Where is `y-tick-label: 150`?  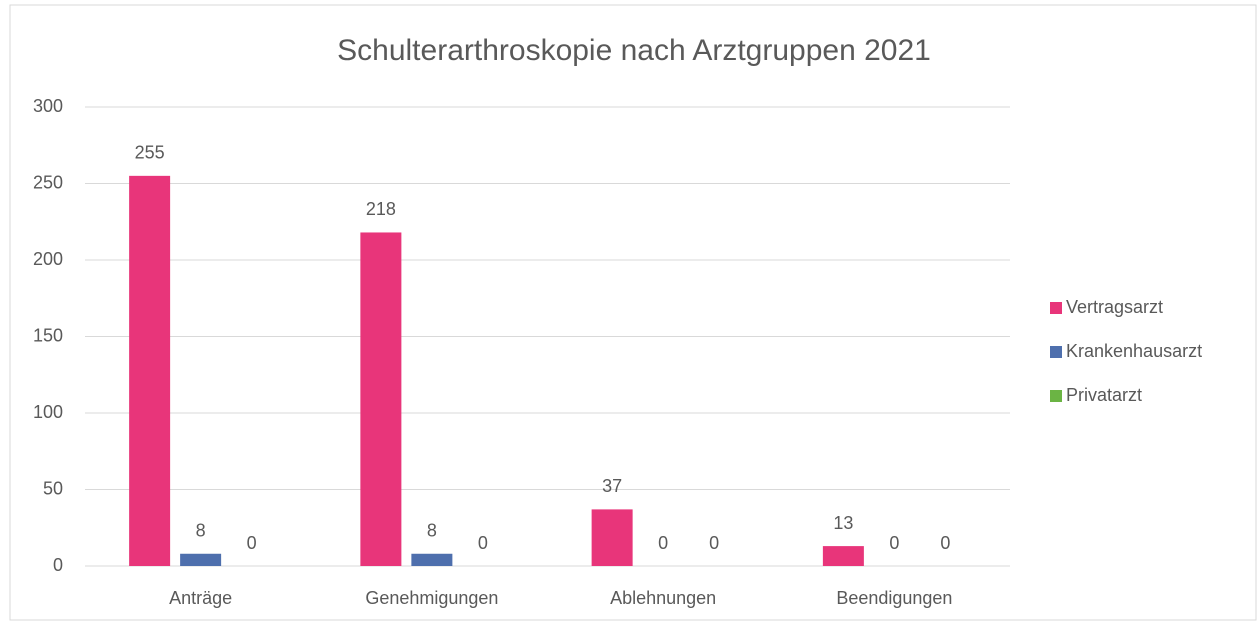
y-tick-label: 150 is located at coordinates (48, 335).